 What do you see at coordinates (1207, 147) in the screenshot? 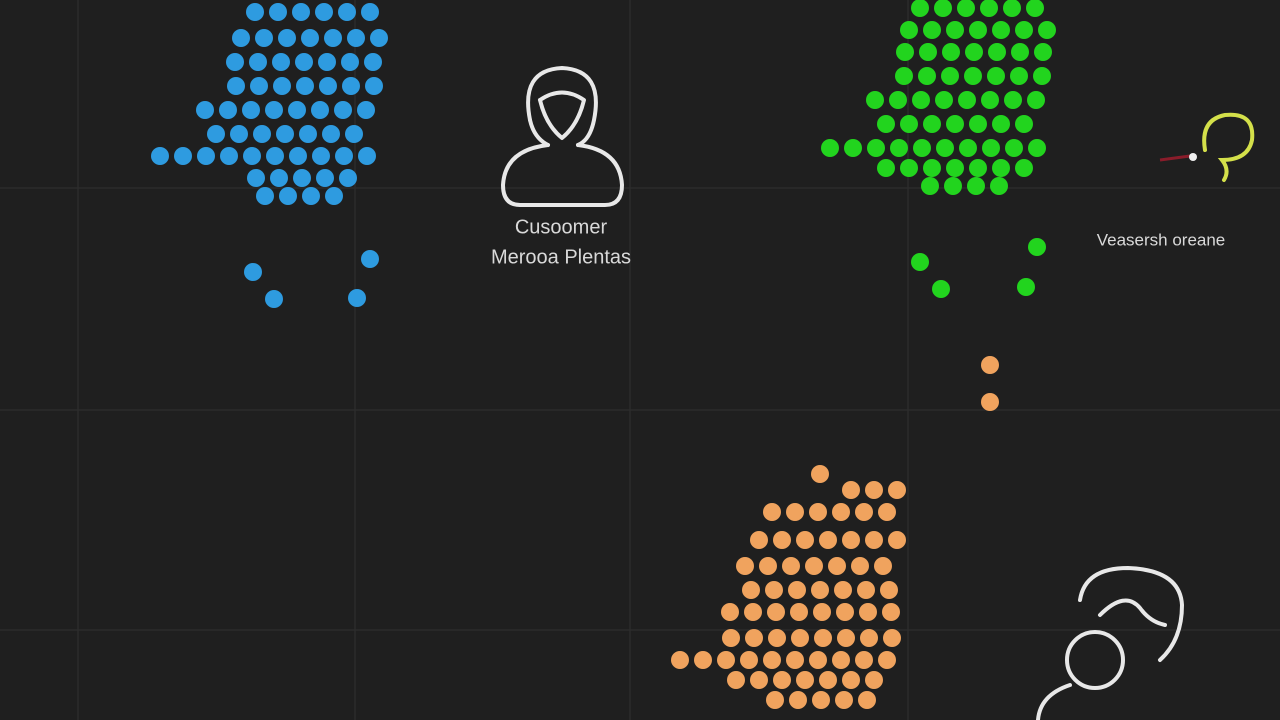
I see `doodle` at bounding box center [1207, 147].